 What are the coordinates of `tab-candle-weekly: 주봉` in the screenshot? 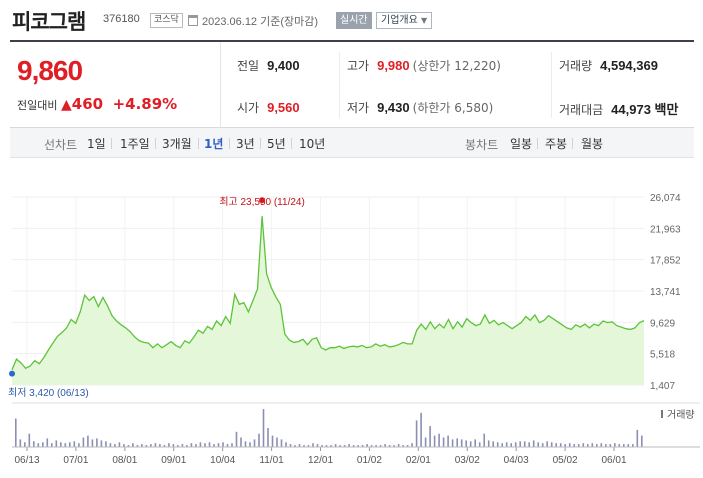 It's located at (556, 144).